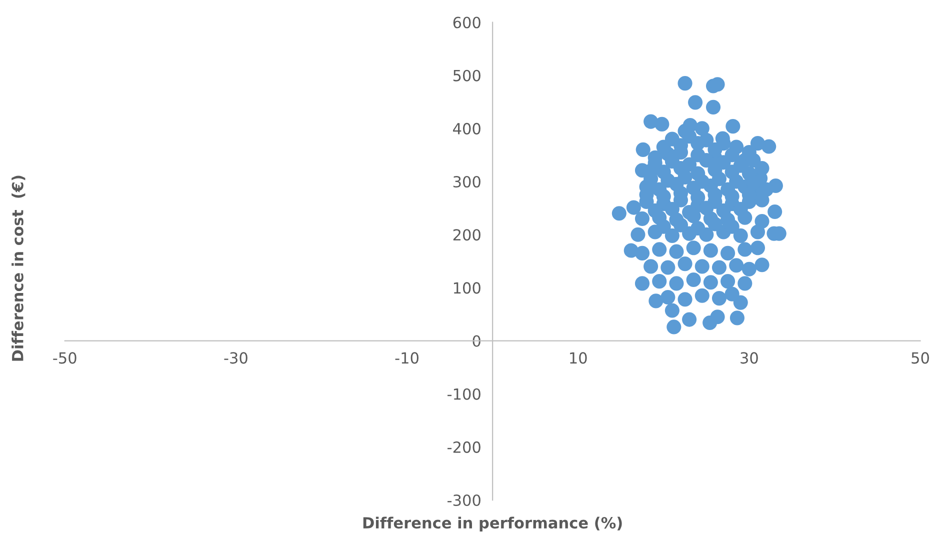 The image size is (940, 538). What do you see at coordinates (464, 394) in the screenshot?
I see `y-tick-label: -100` at bounding box center [464, 394].